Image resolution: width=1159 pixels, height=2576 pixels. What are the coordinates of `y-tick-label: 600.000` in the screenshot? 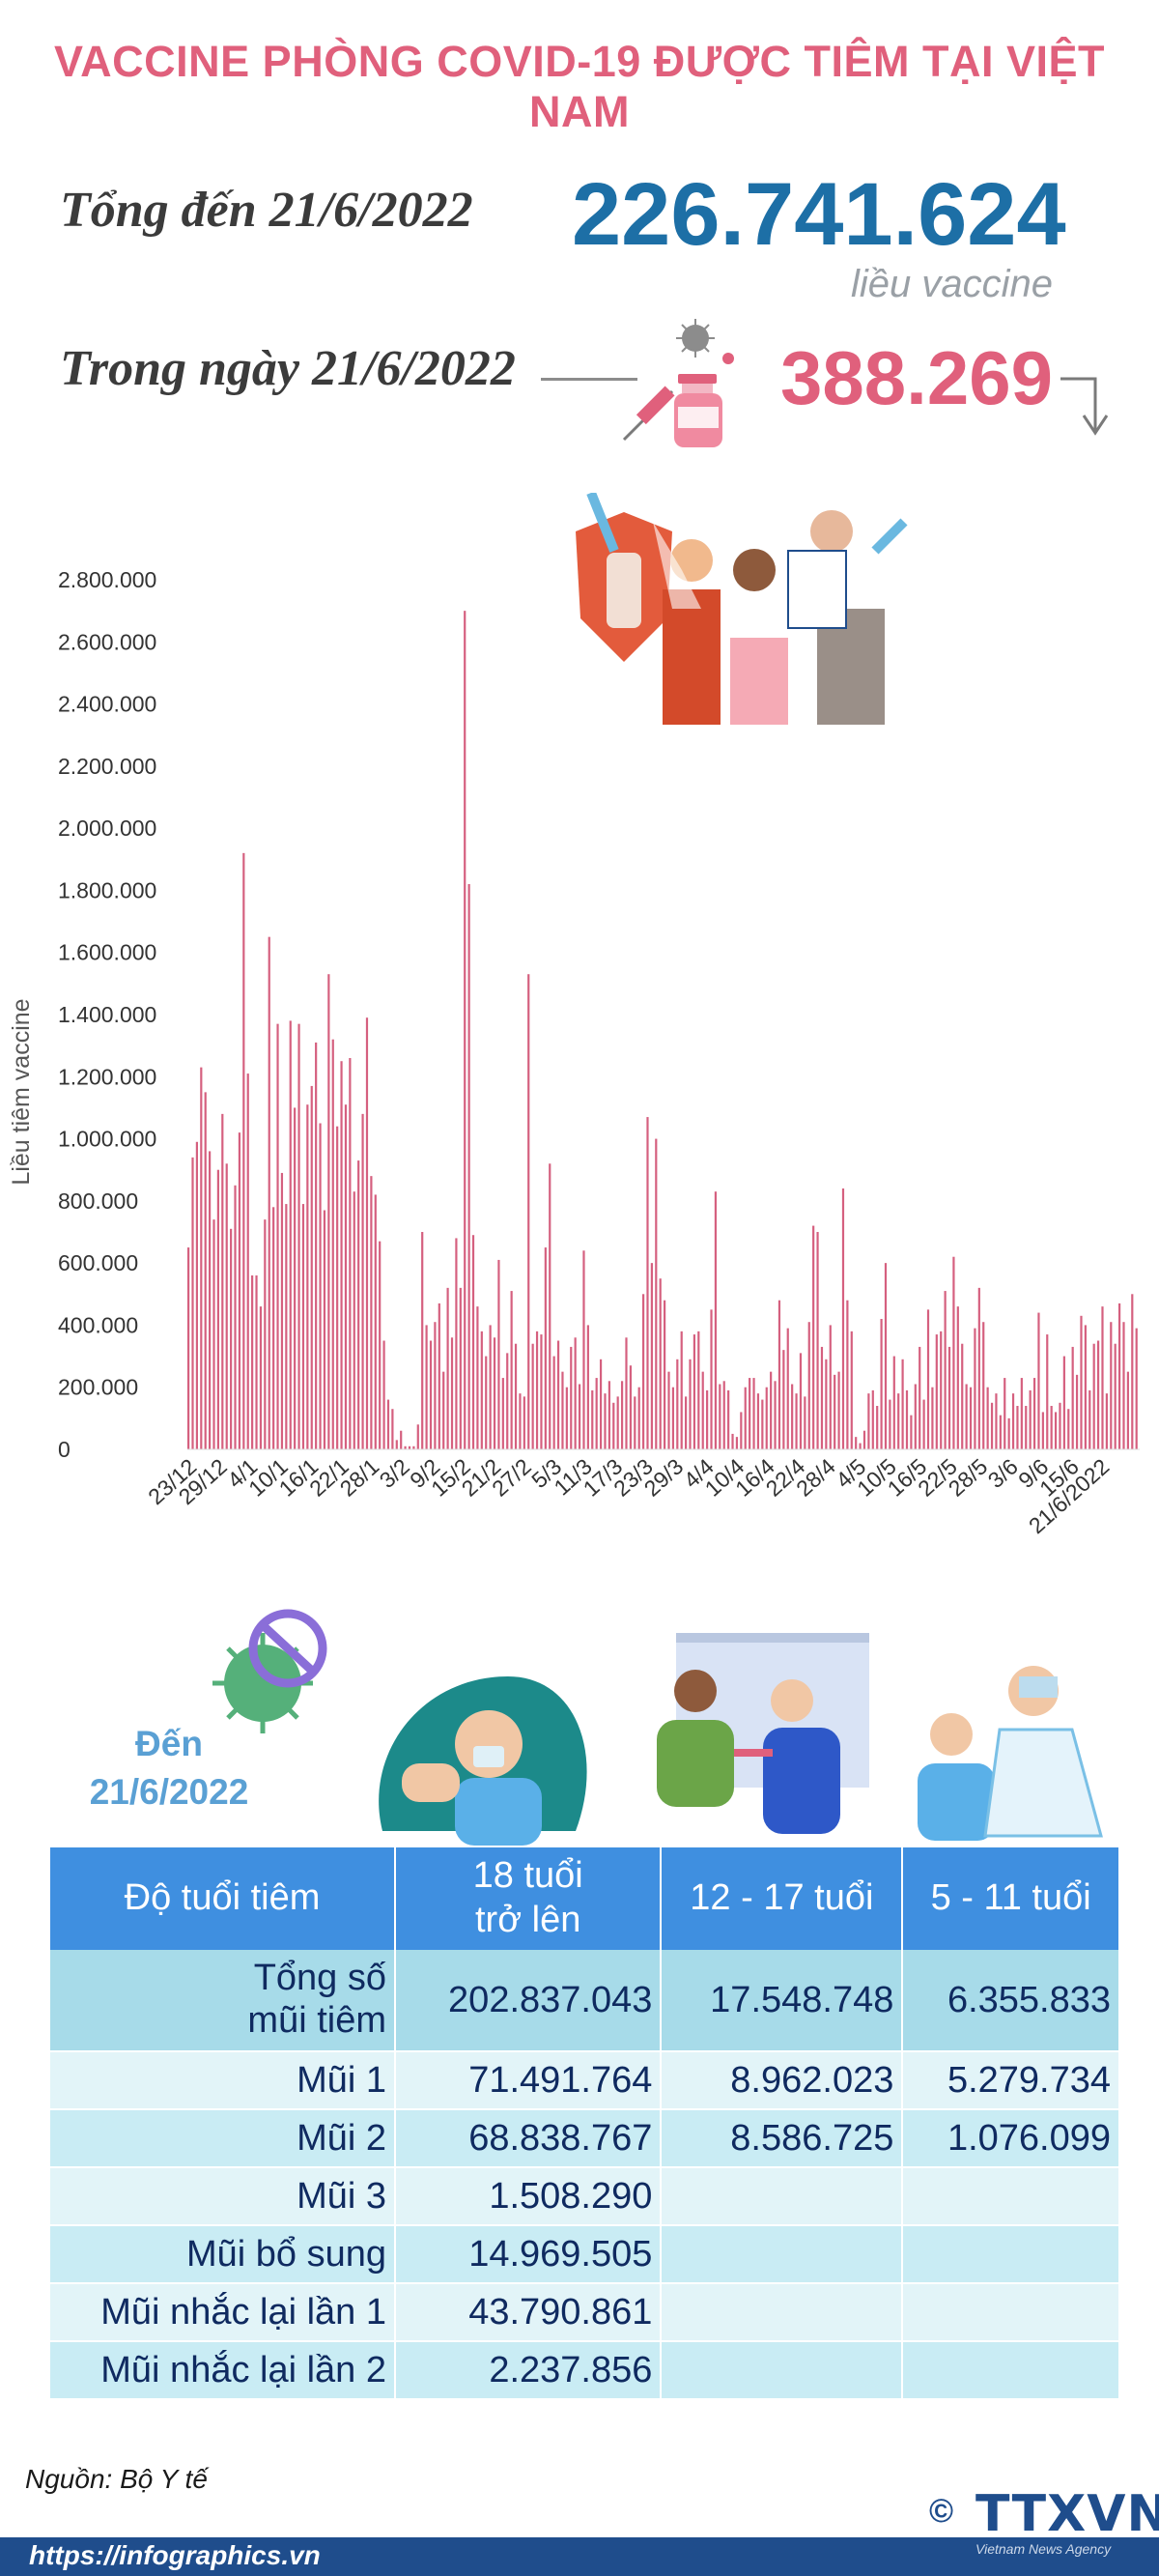 It's located at (98, 1262).